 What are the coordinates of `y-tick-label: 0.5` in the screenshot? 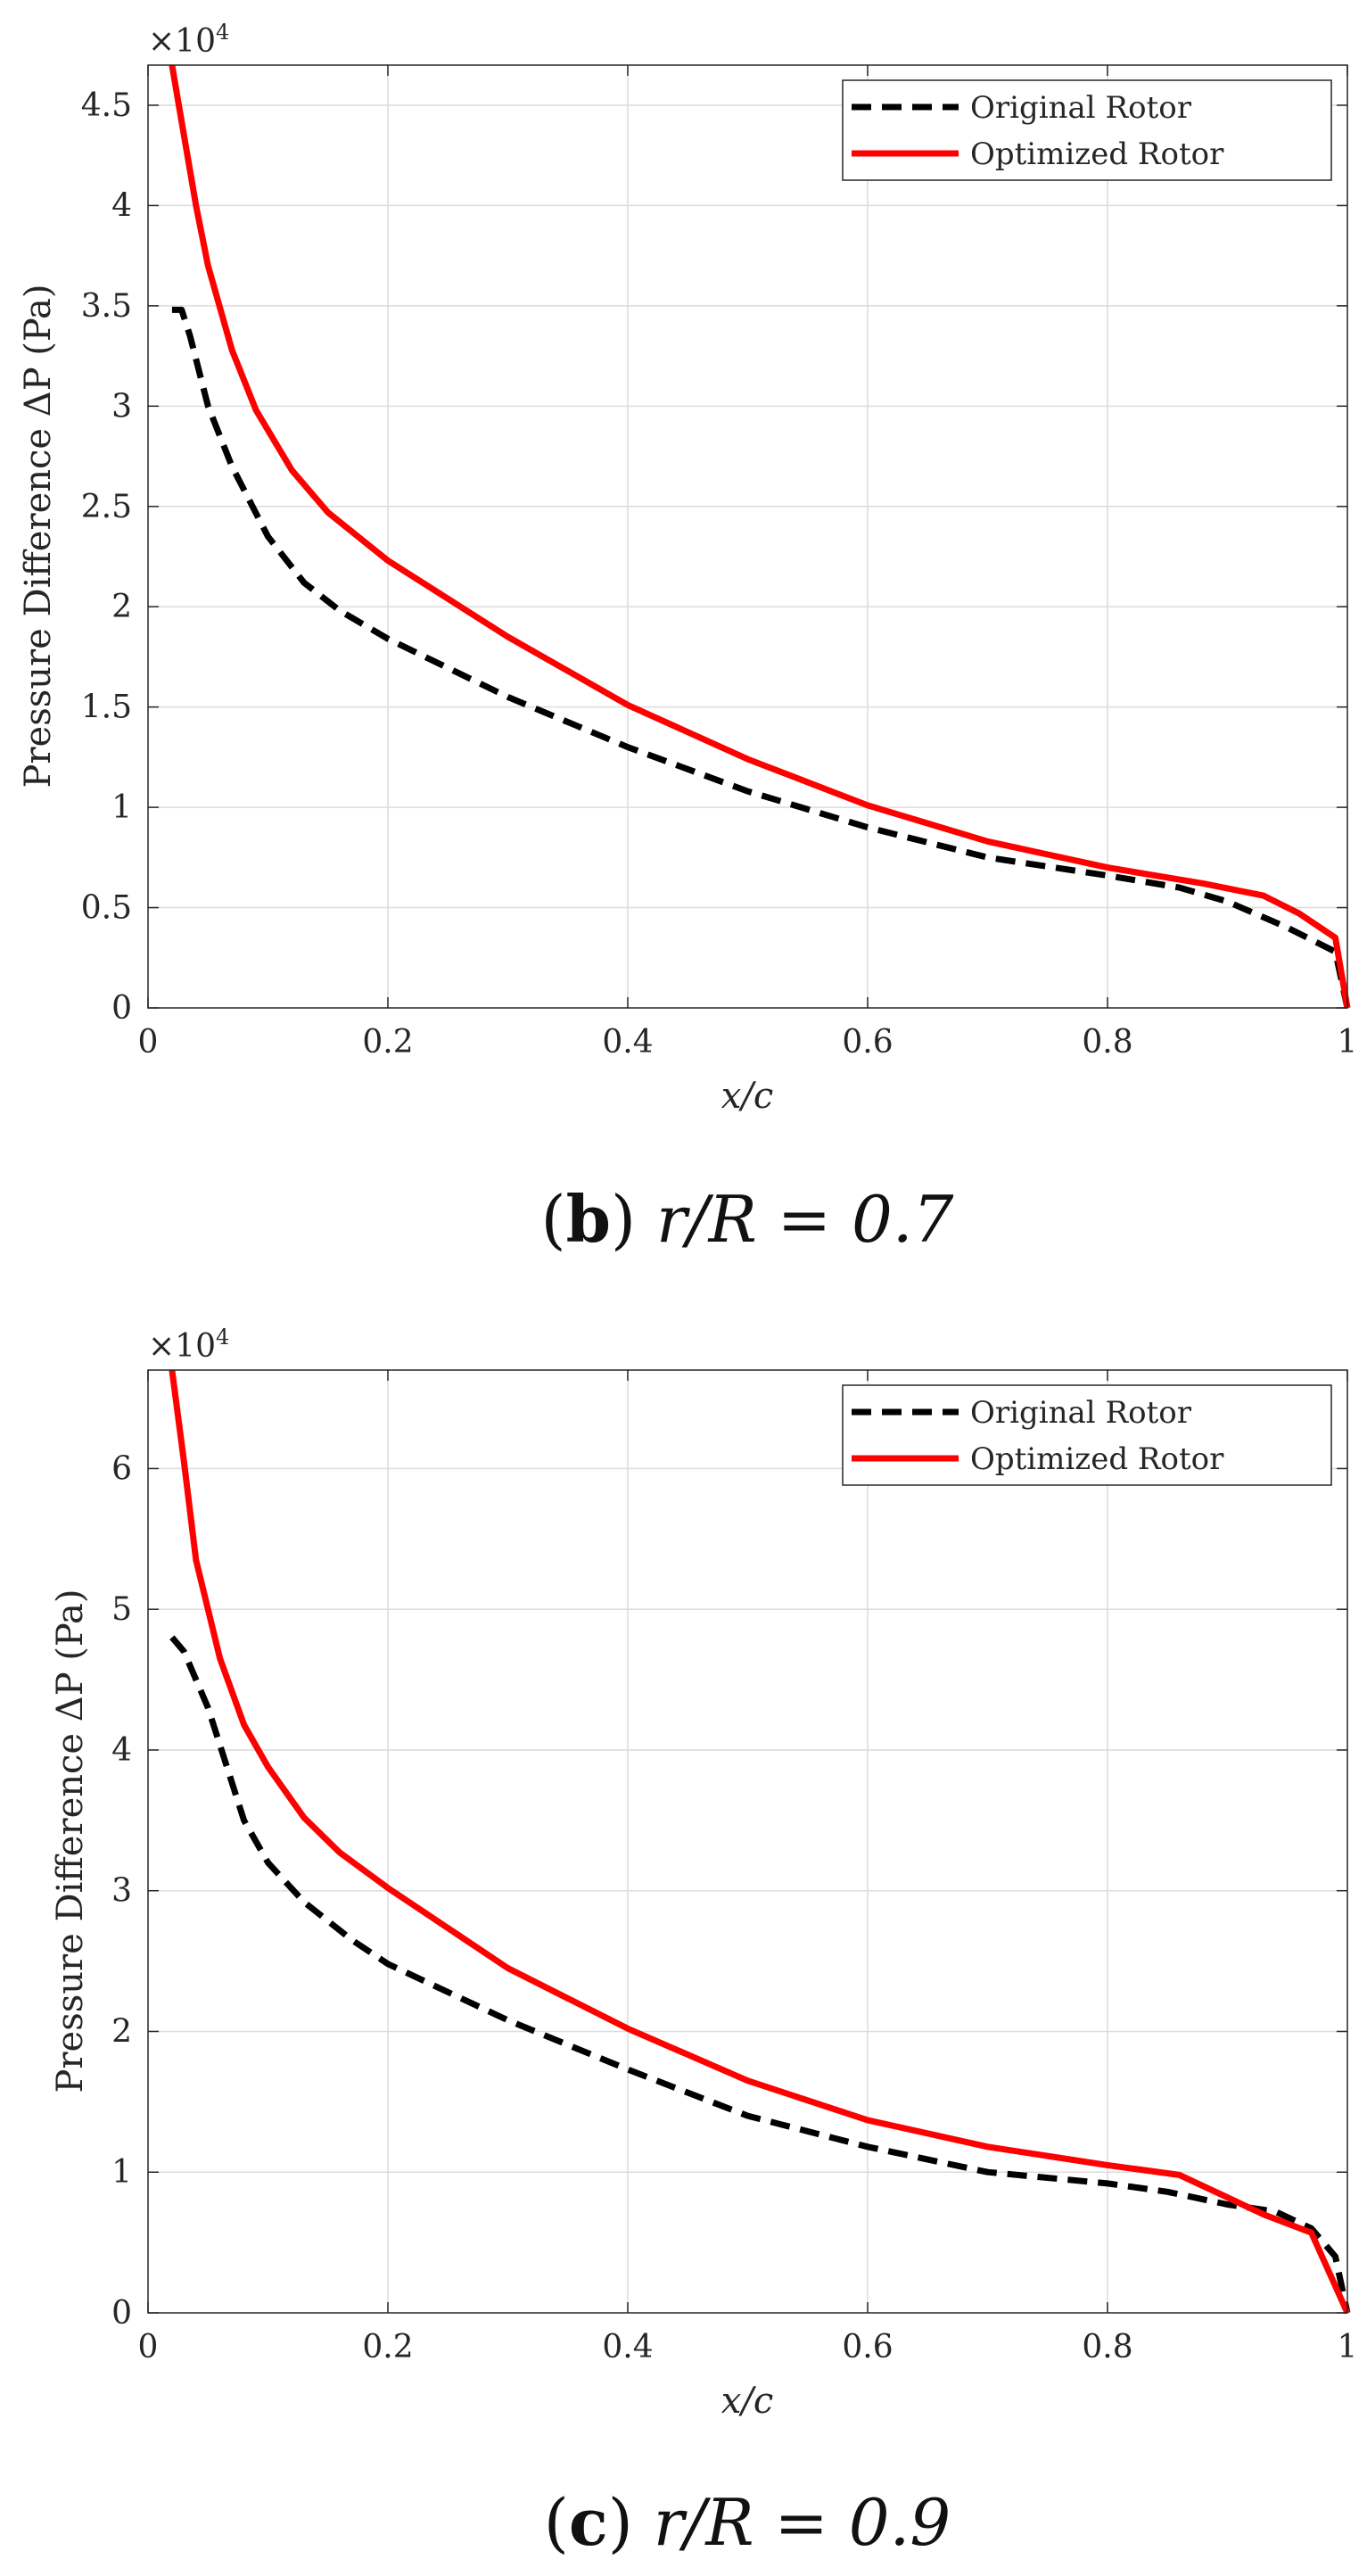 It's located at (106, 909).